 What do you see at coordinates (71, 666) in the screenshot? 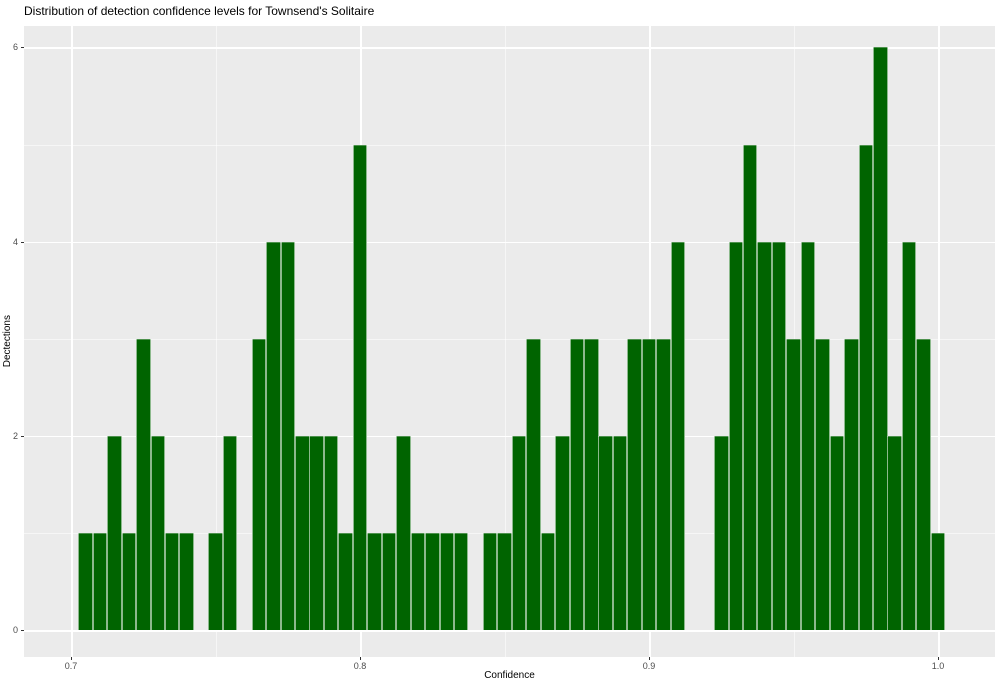
I see `x-tick-label: 0.7` at bounding box center [71, 666].